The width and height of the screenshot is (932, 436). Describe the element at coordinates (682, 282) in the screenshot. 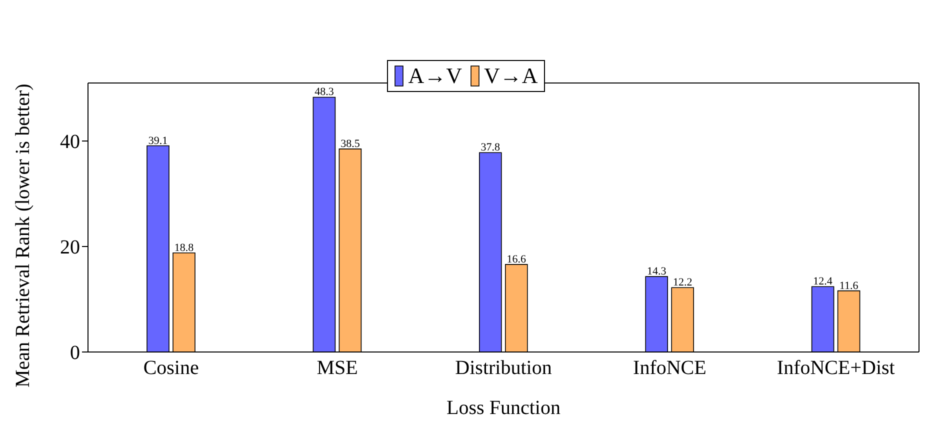

I see `data-label: 12.2` at that location.